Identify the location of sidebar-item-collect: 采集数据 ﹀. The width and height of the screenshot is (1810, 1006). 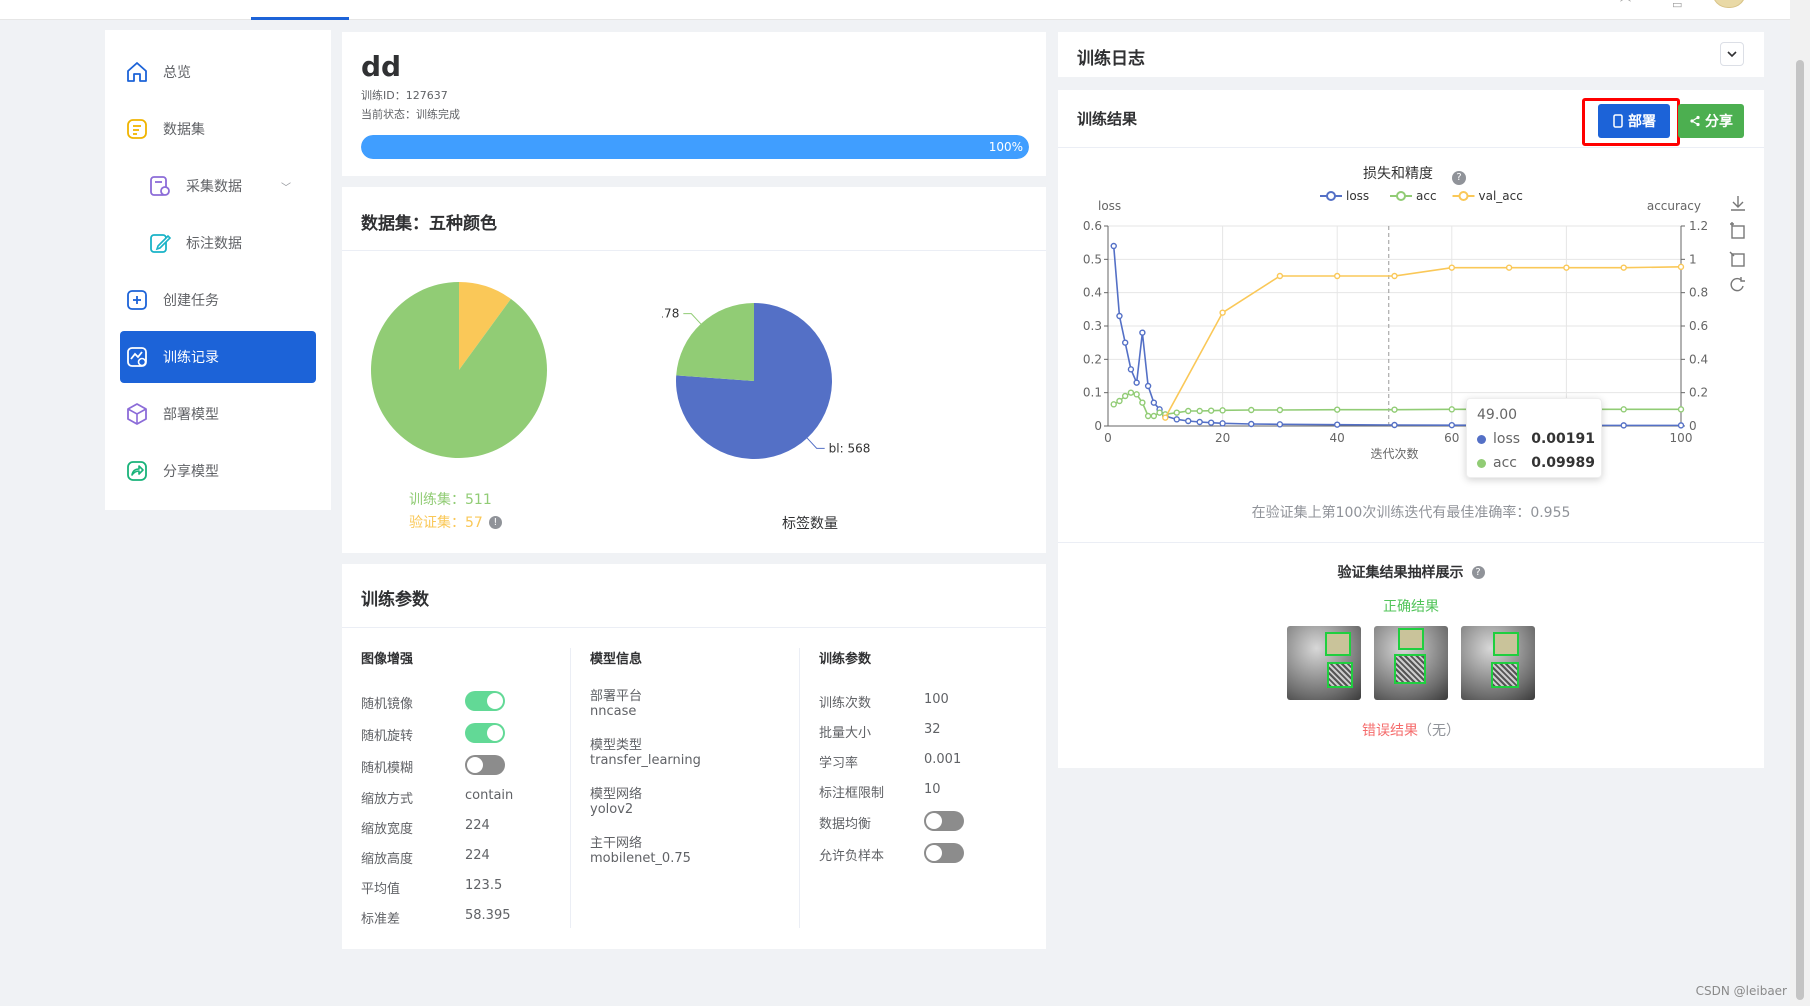
(229, 186).